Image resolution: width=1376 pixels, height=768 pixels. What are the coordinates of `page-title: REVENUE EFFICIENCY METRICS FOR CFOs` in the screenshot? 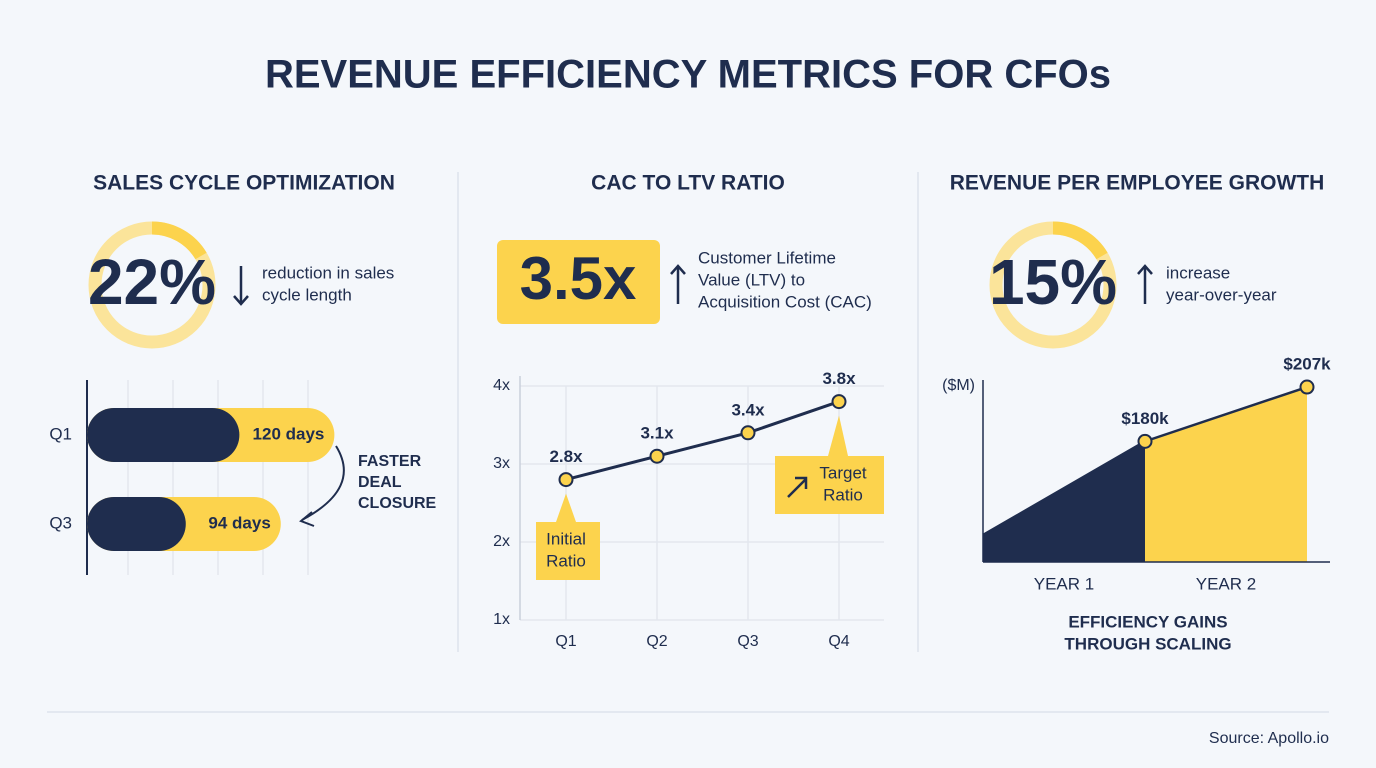 It's located at (688, 75).